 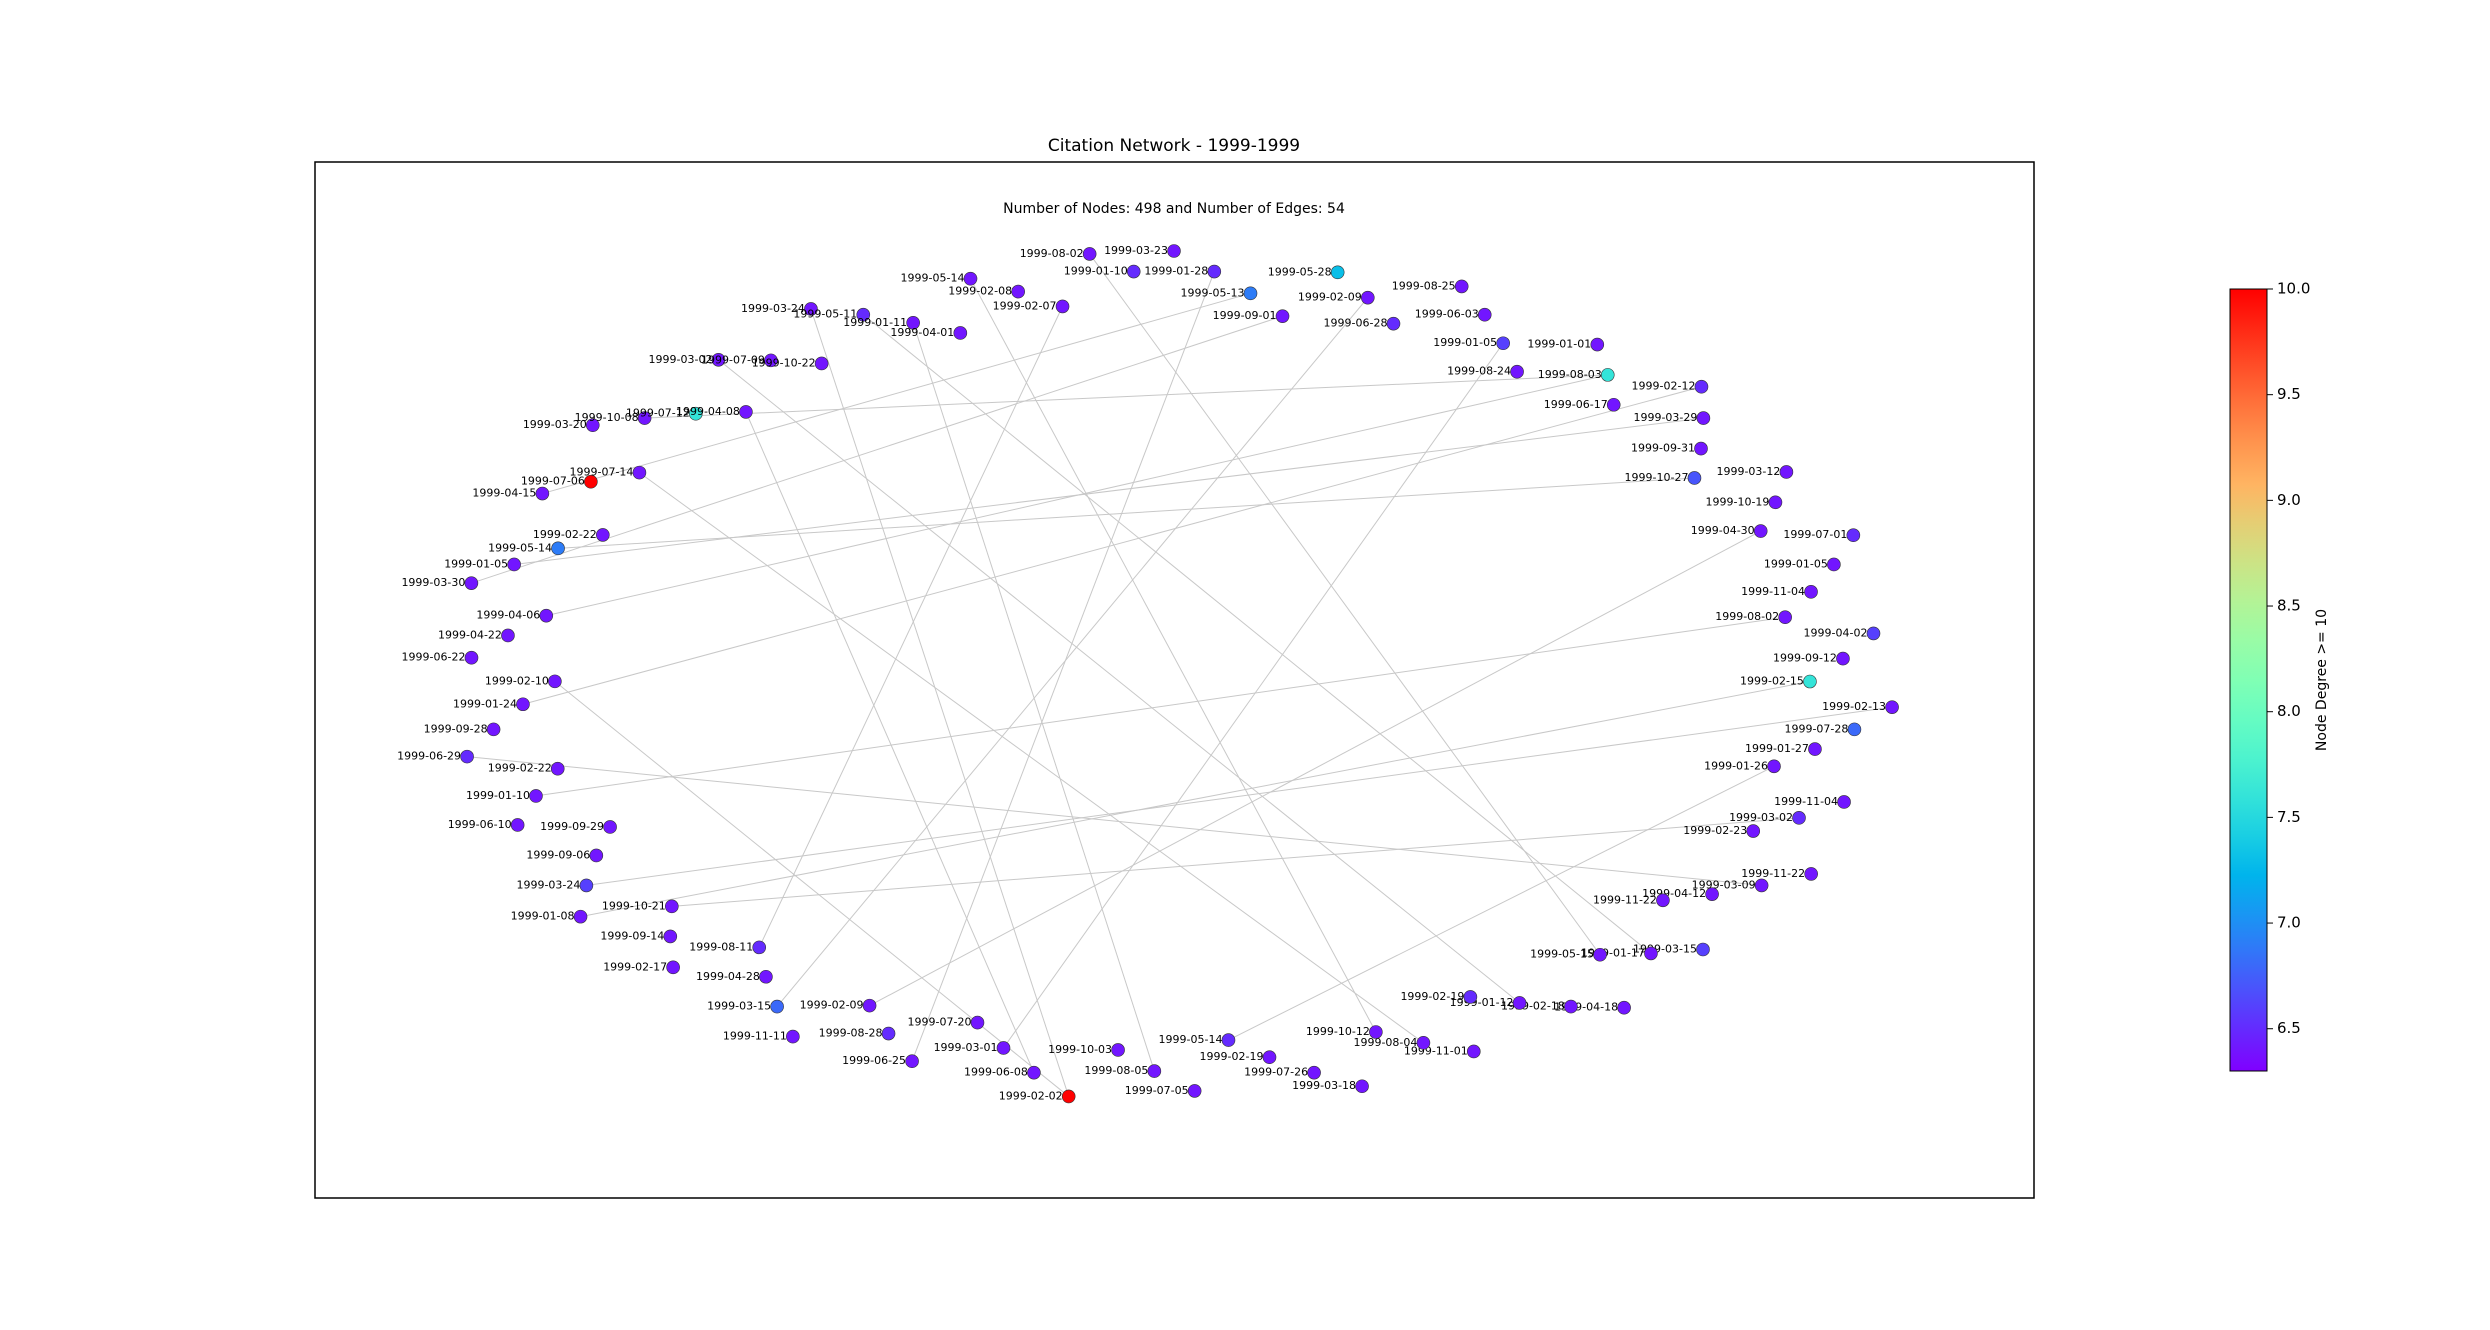 I want to click on node-label: 1999-03-30, so click(x=433, y=582).